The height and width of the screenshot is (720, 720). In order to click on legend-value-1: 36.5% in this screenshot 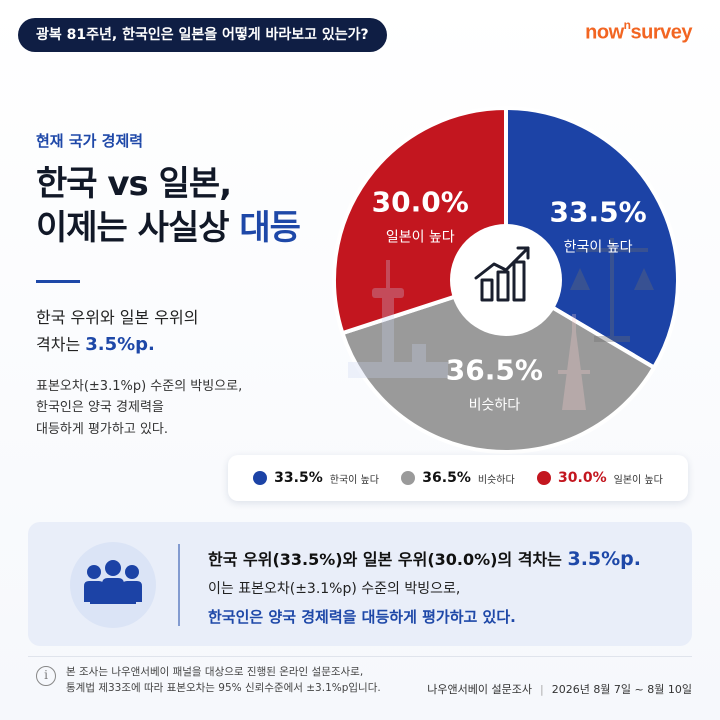, I will do `click(446, 478)`.